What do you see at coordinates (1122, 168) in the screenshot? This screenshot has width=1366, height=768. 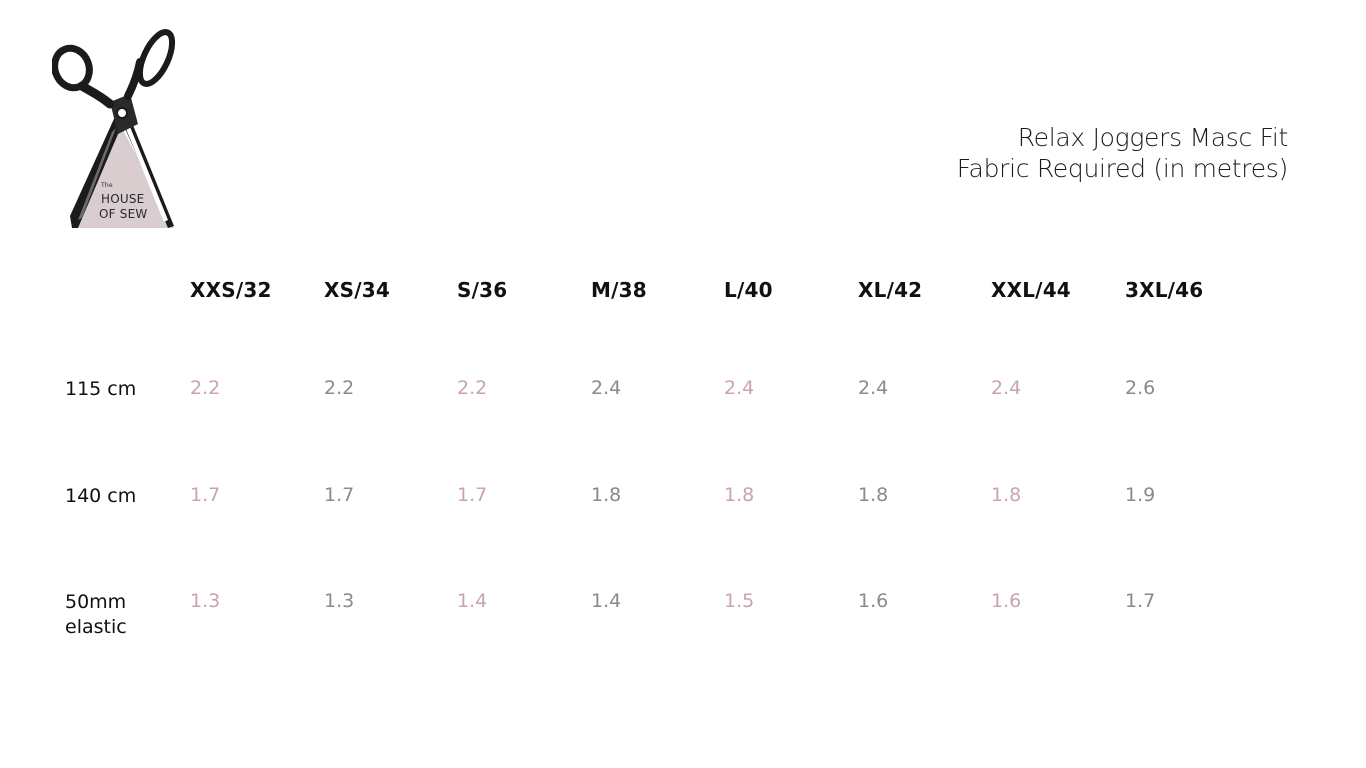 I see `title-line2: Fabric Required (in metres)` at bounding box center [1122, 168].